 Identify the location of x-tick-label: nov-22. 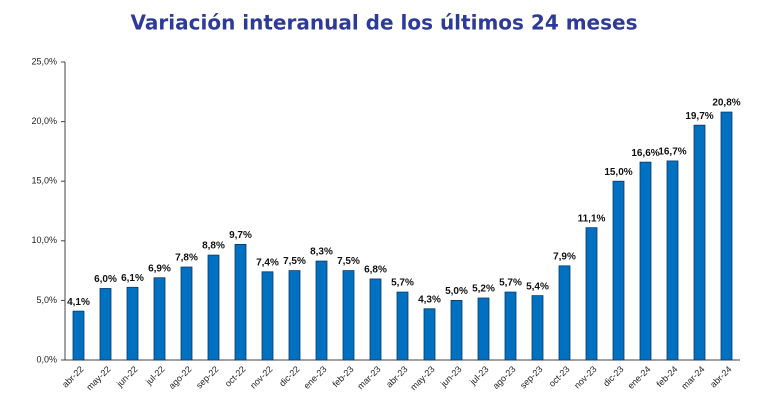
(261, 377).